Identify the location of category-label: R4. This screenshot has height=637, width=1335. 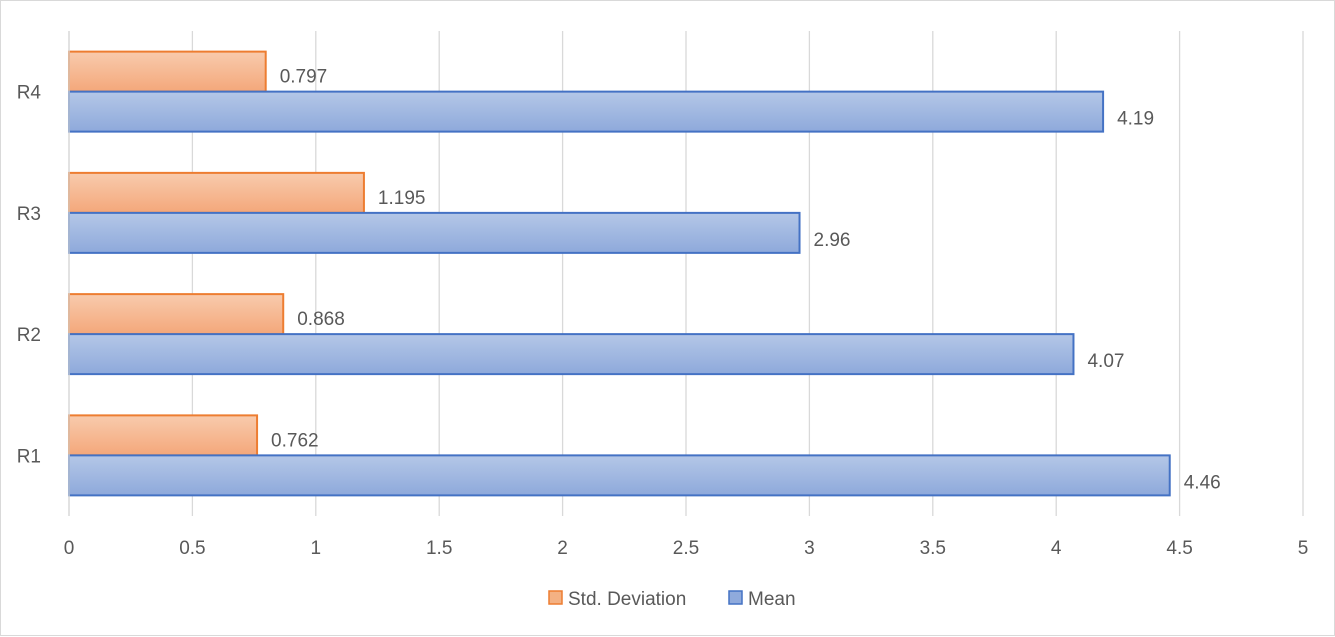
(29, 93).